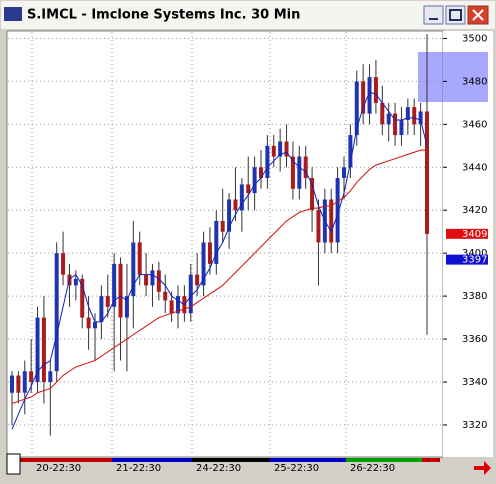 The image size is (496, 484). I want to click on y-tick-label: 3340, so click(474, 382).